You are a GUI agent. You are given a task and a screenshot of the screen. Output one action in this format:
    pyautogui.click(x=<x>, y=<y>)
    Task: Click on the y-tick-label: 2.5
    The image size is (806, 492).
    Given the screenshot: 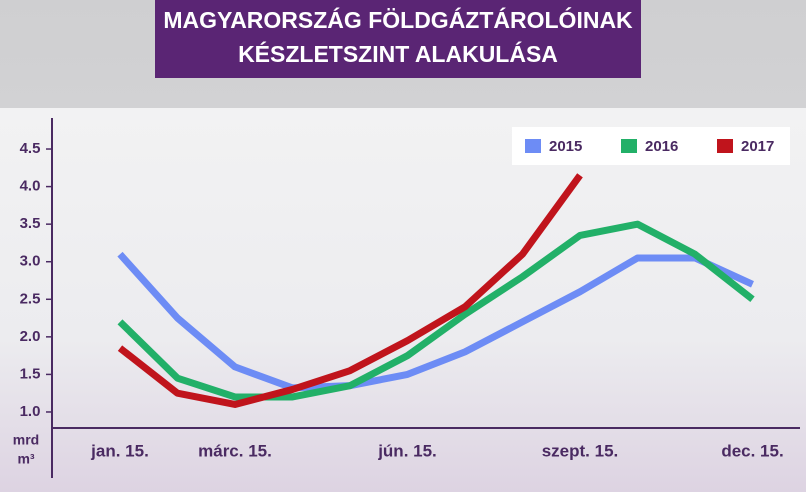 What is the action you would take?
    pyautogui.click(x=30, y=298)
    